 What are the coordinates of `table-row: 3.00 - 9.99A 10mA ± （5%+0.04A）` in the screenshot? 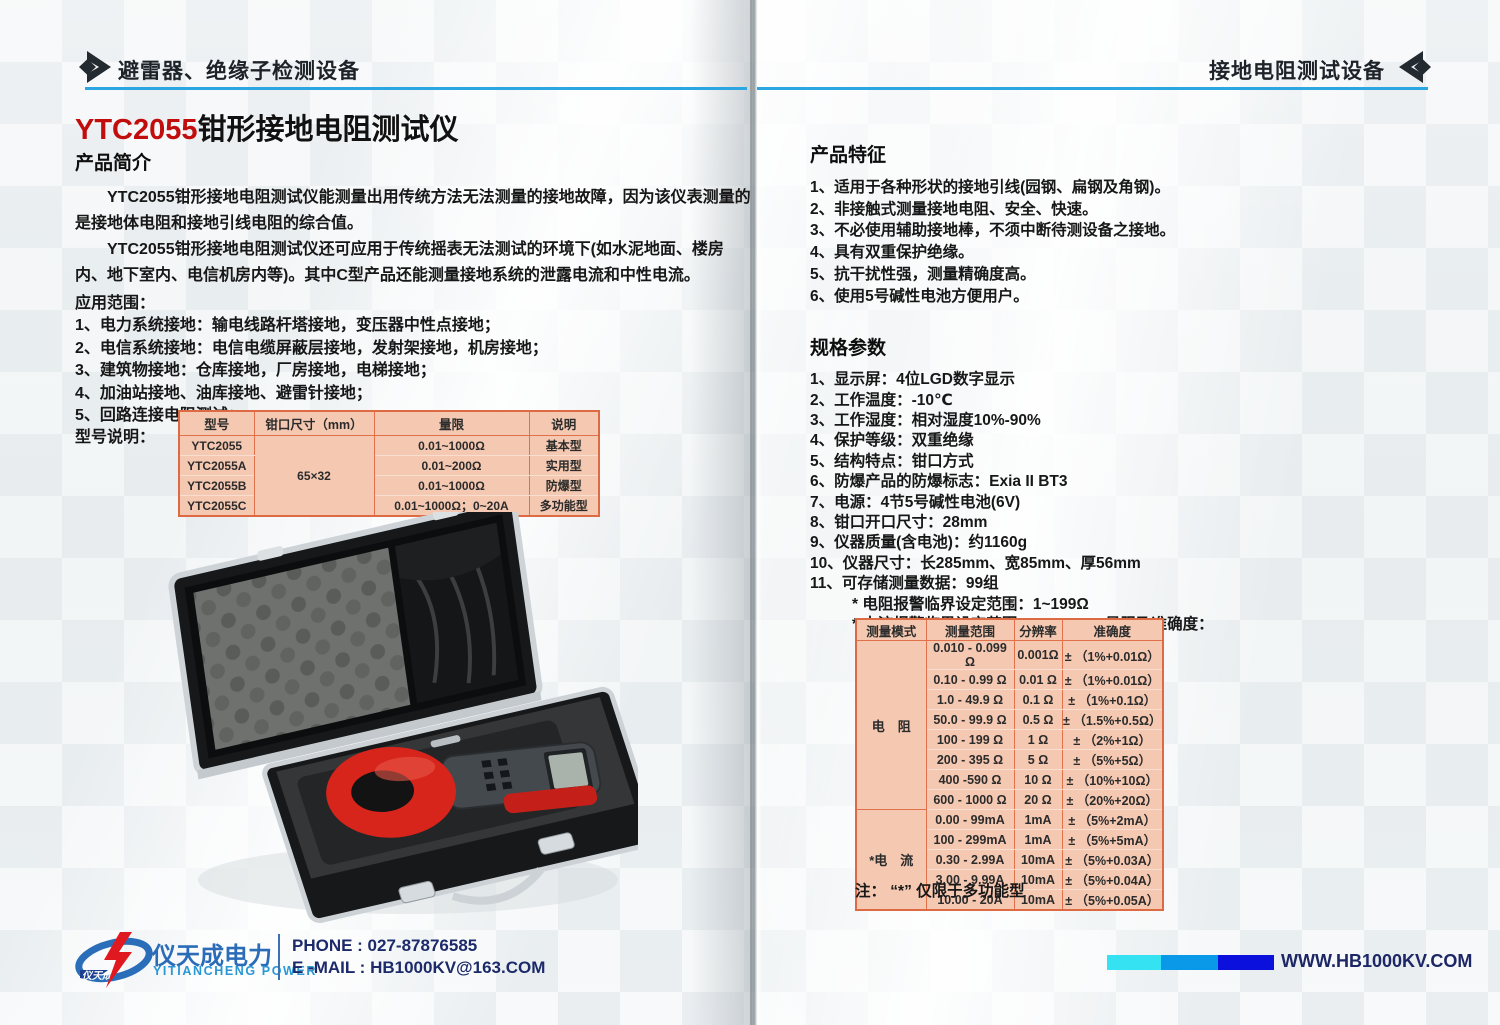 It's located at (1010, 879).